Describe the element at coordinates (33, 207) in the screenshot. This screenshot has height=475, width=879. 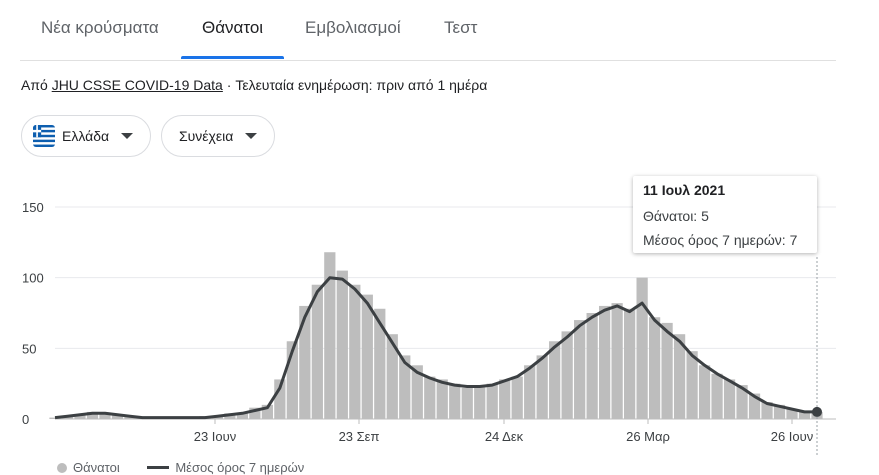
I see `y-tick-label: 150` at that location.